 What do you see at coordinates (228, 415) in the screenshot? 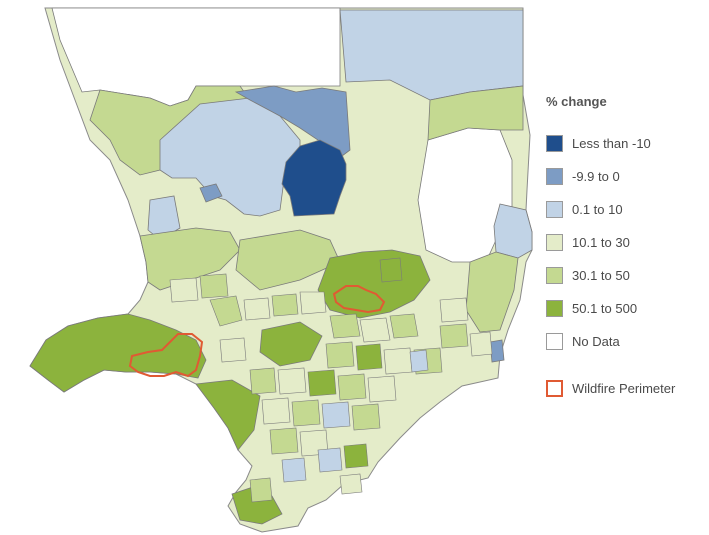
I see `region-dark-green-south` at bounding box center [228, 415].